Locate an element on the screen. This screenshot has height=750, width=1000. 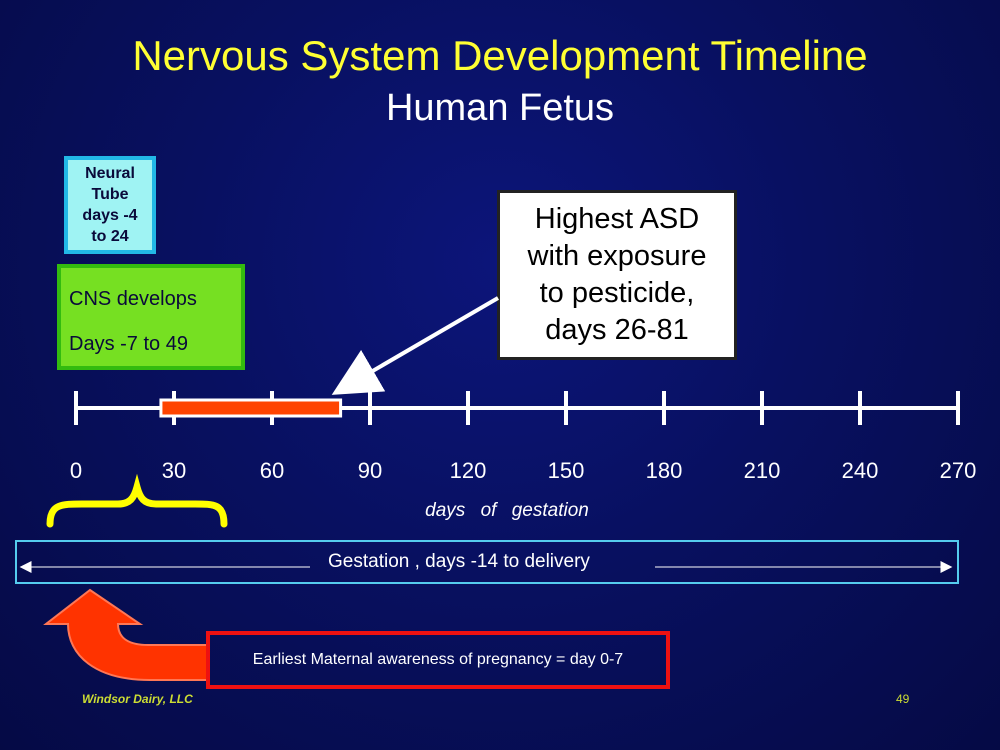
footer-company: Windsor Dairy, LLC is located at coordinates (137, 699).